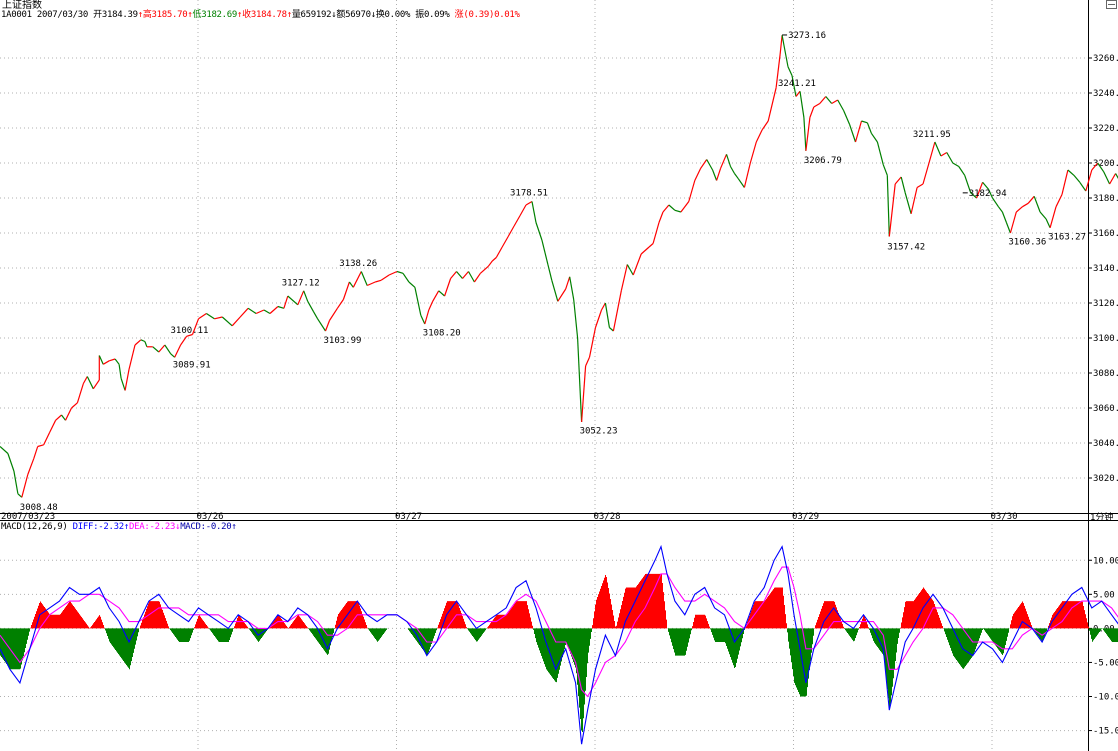 The height and width of the screenshot is (751, 1118). What do you see at coordinates (85, 527) in the screenshot?
I see `macd-diff-label: DIFF:` at bounding box center [85, 527].